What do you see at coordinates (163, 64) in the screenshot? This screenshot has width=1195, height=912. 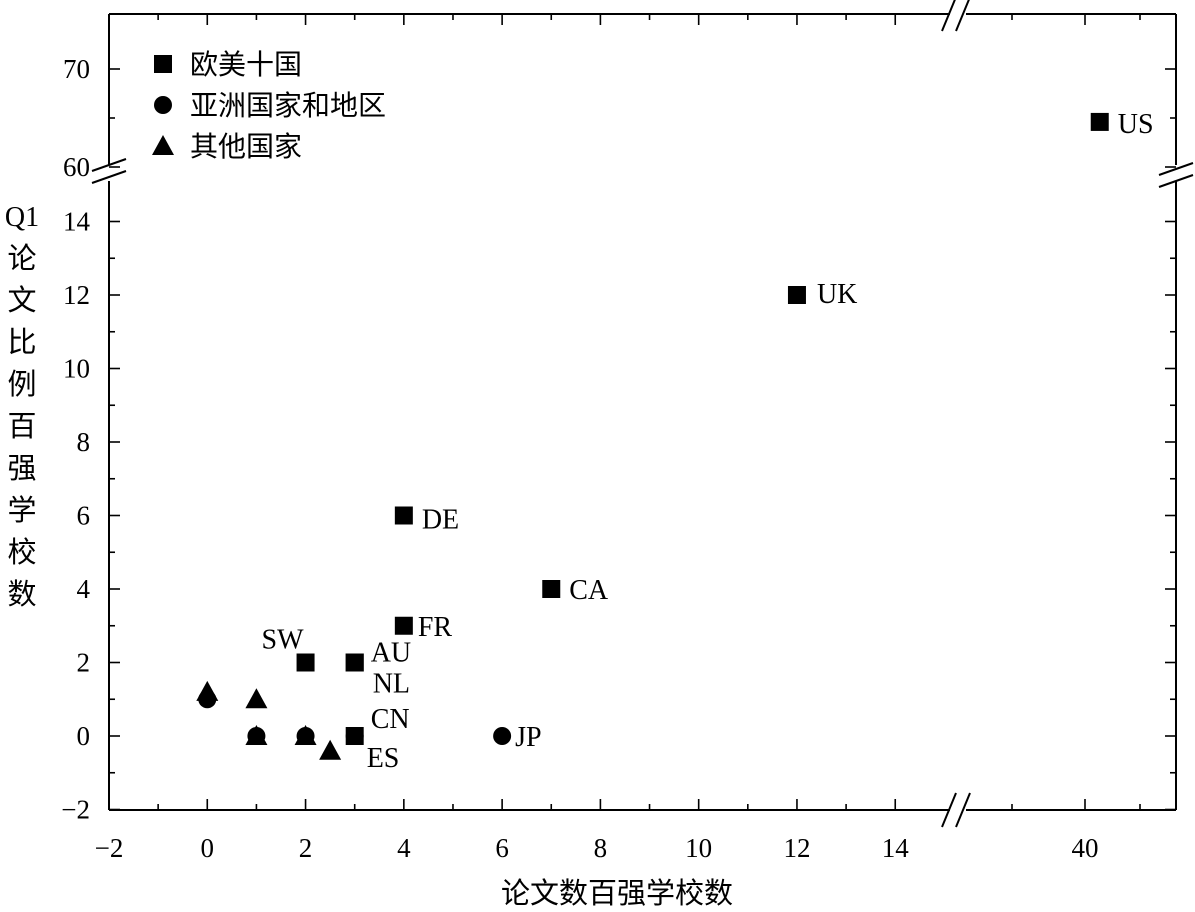 I see `legend-marker-square` at bounding box center [163, 64].